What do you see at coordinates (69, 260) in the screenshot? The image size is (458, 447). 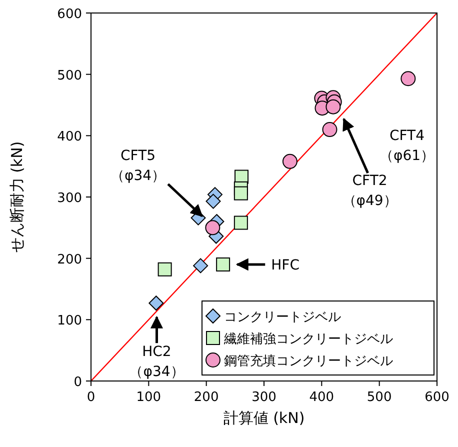 I see `y-tick-label: 200` at bounding box center [69, 260].